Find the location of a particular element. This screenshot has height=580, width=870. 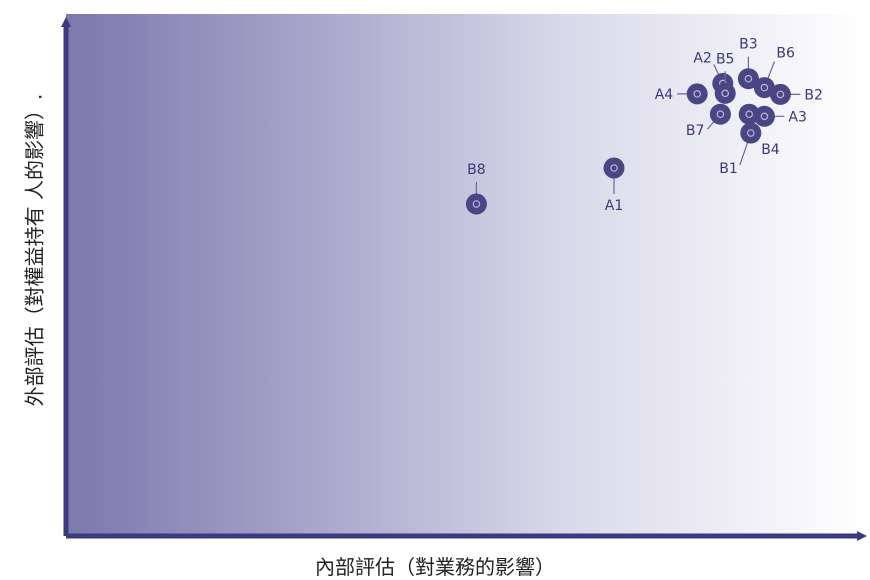

point-label: A4 is located at coordinates (664, 95).